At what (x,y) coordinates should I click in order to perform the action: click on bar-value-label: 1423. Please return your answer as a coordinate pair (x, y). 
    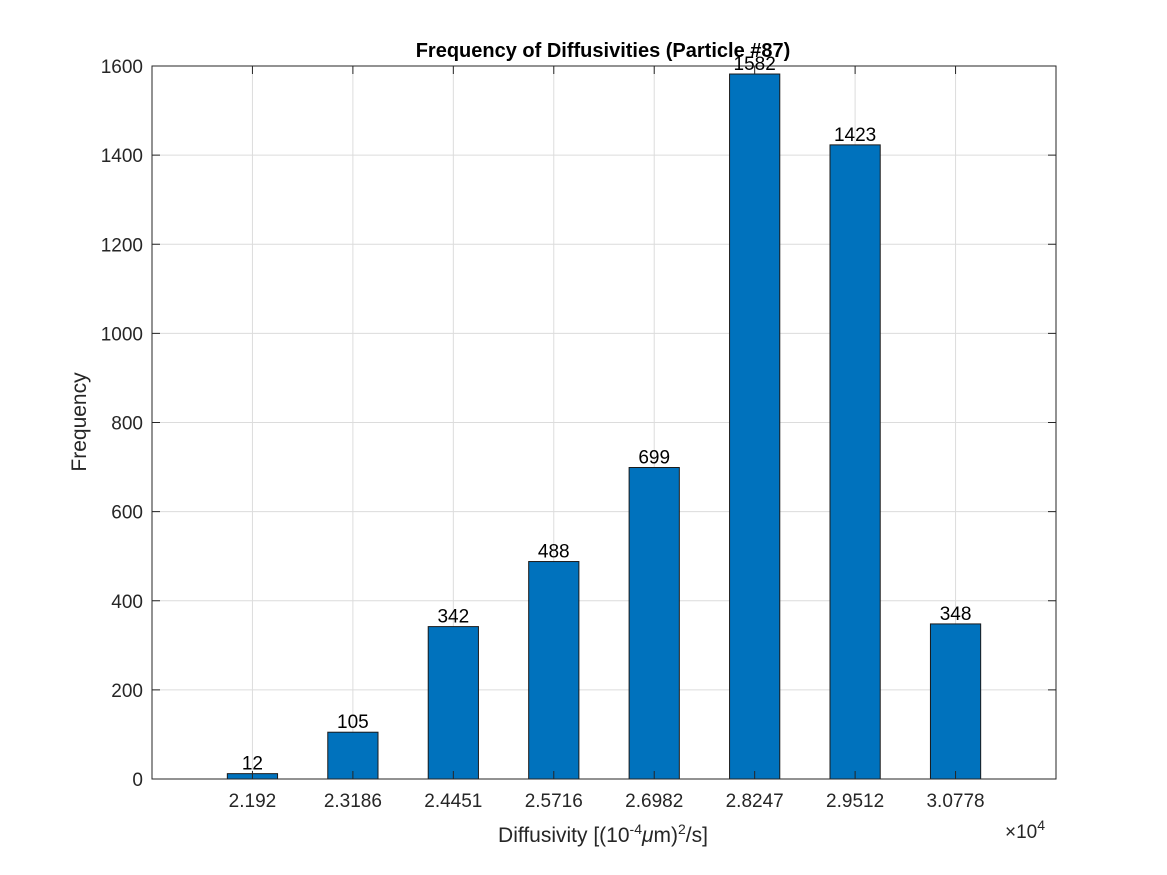
    Looking at the image, I should click on (855, 135).